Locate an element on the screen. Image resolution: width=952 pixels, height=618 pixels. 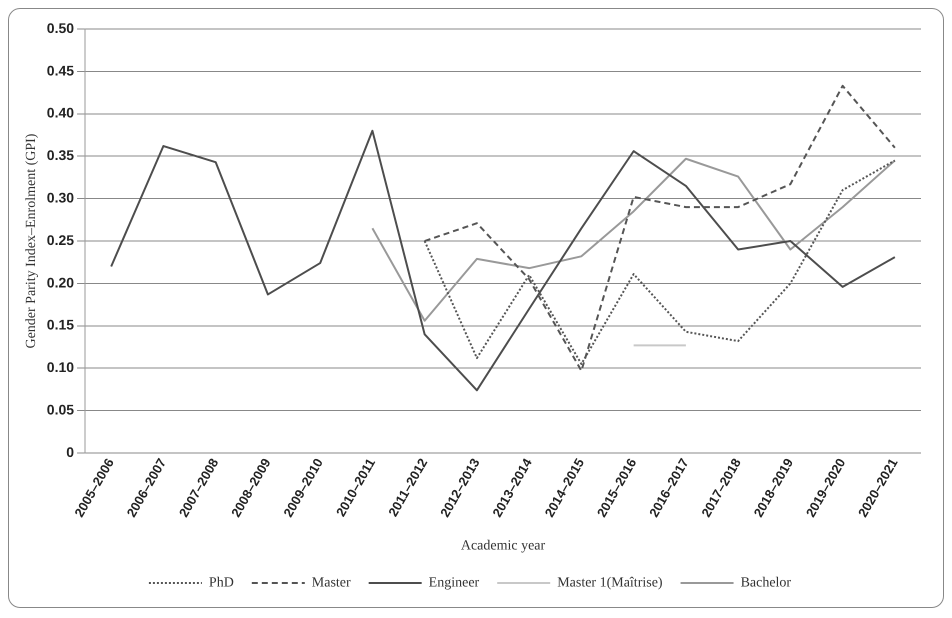
y-tick-label: 0.25 is located at coordinates (60, 240).